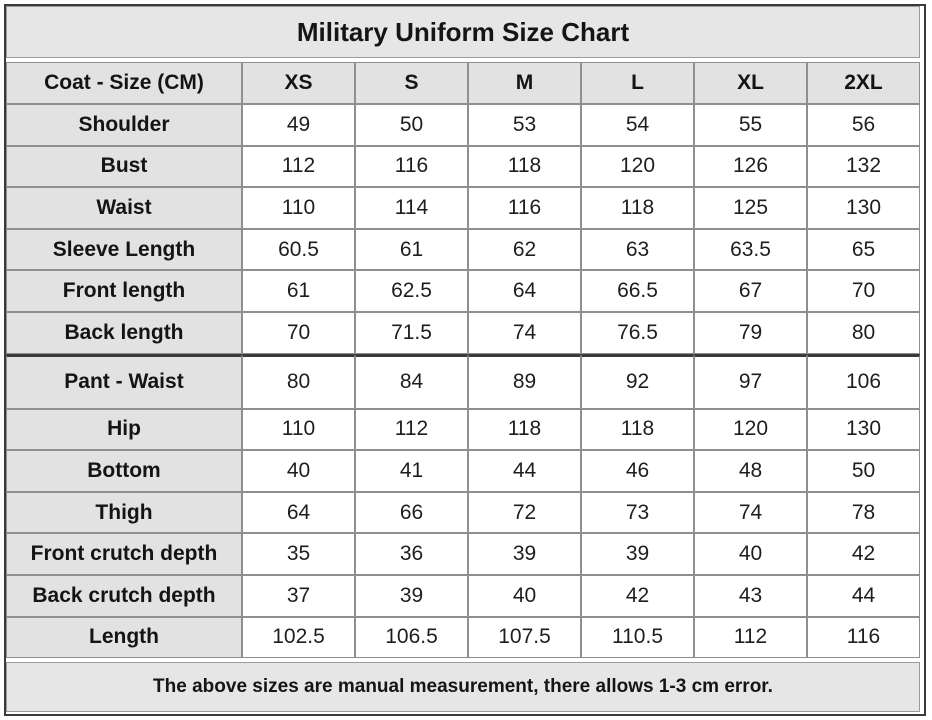 This screenshot has height=720, width=932. What do you see at coordinates (637, 512) in the screenshot?
I see `table-cell: 73` at bounding box center [637, 512].